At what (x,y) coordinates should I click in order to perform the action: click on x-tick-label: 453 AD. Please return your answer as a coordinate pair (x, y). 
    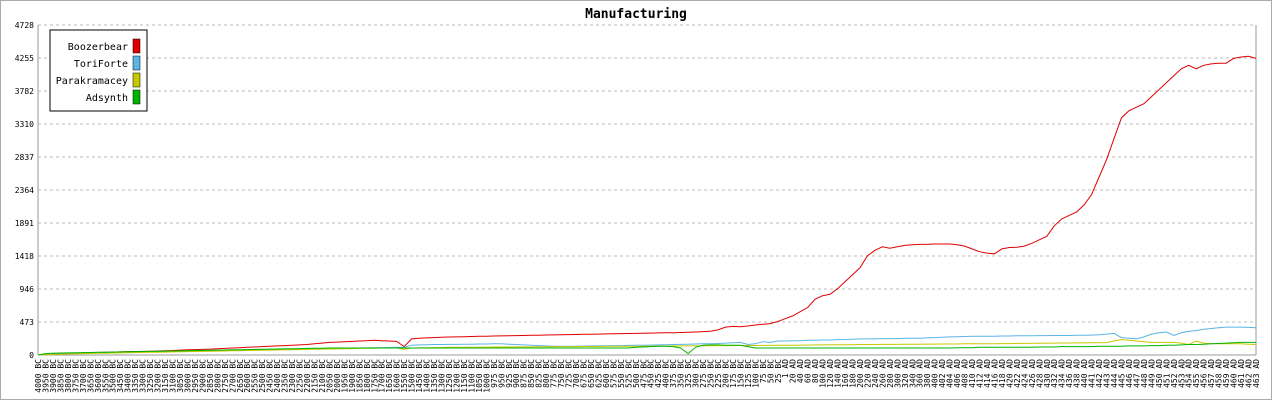
    Looking at the image, I should click on (1181, 373).